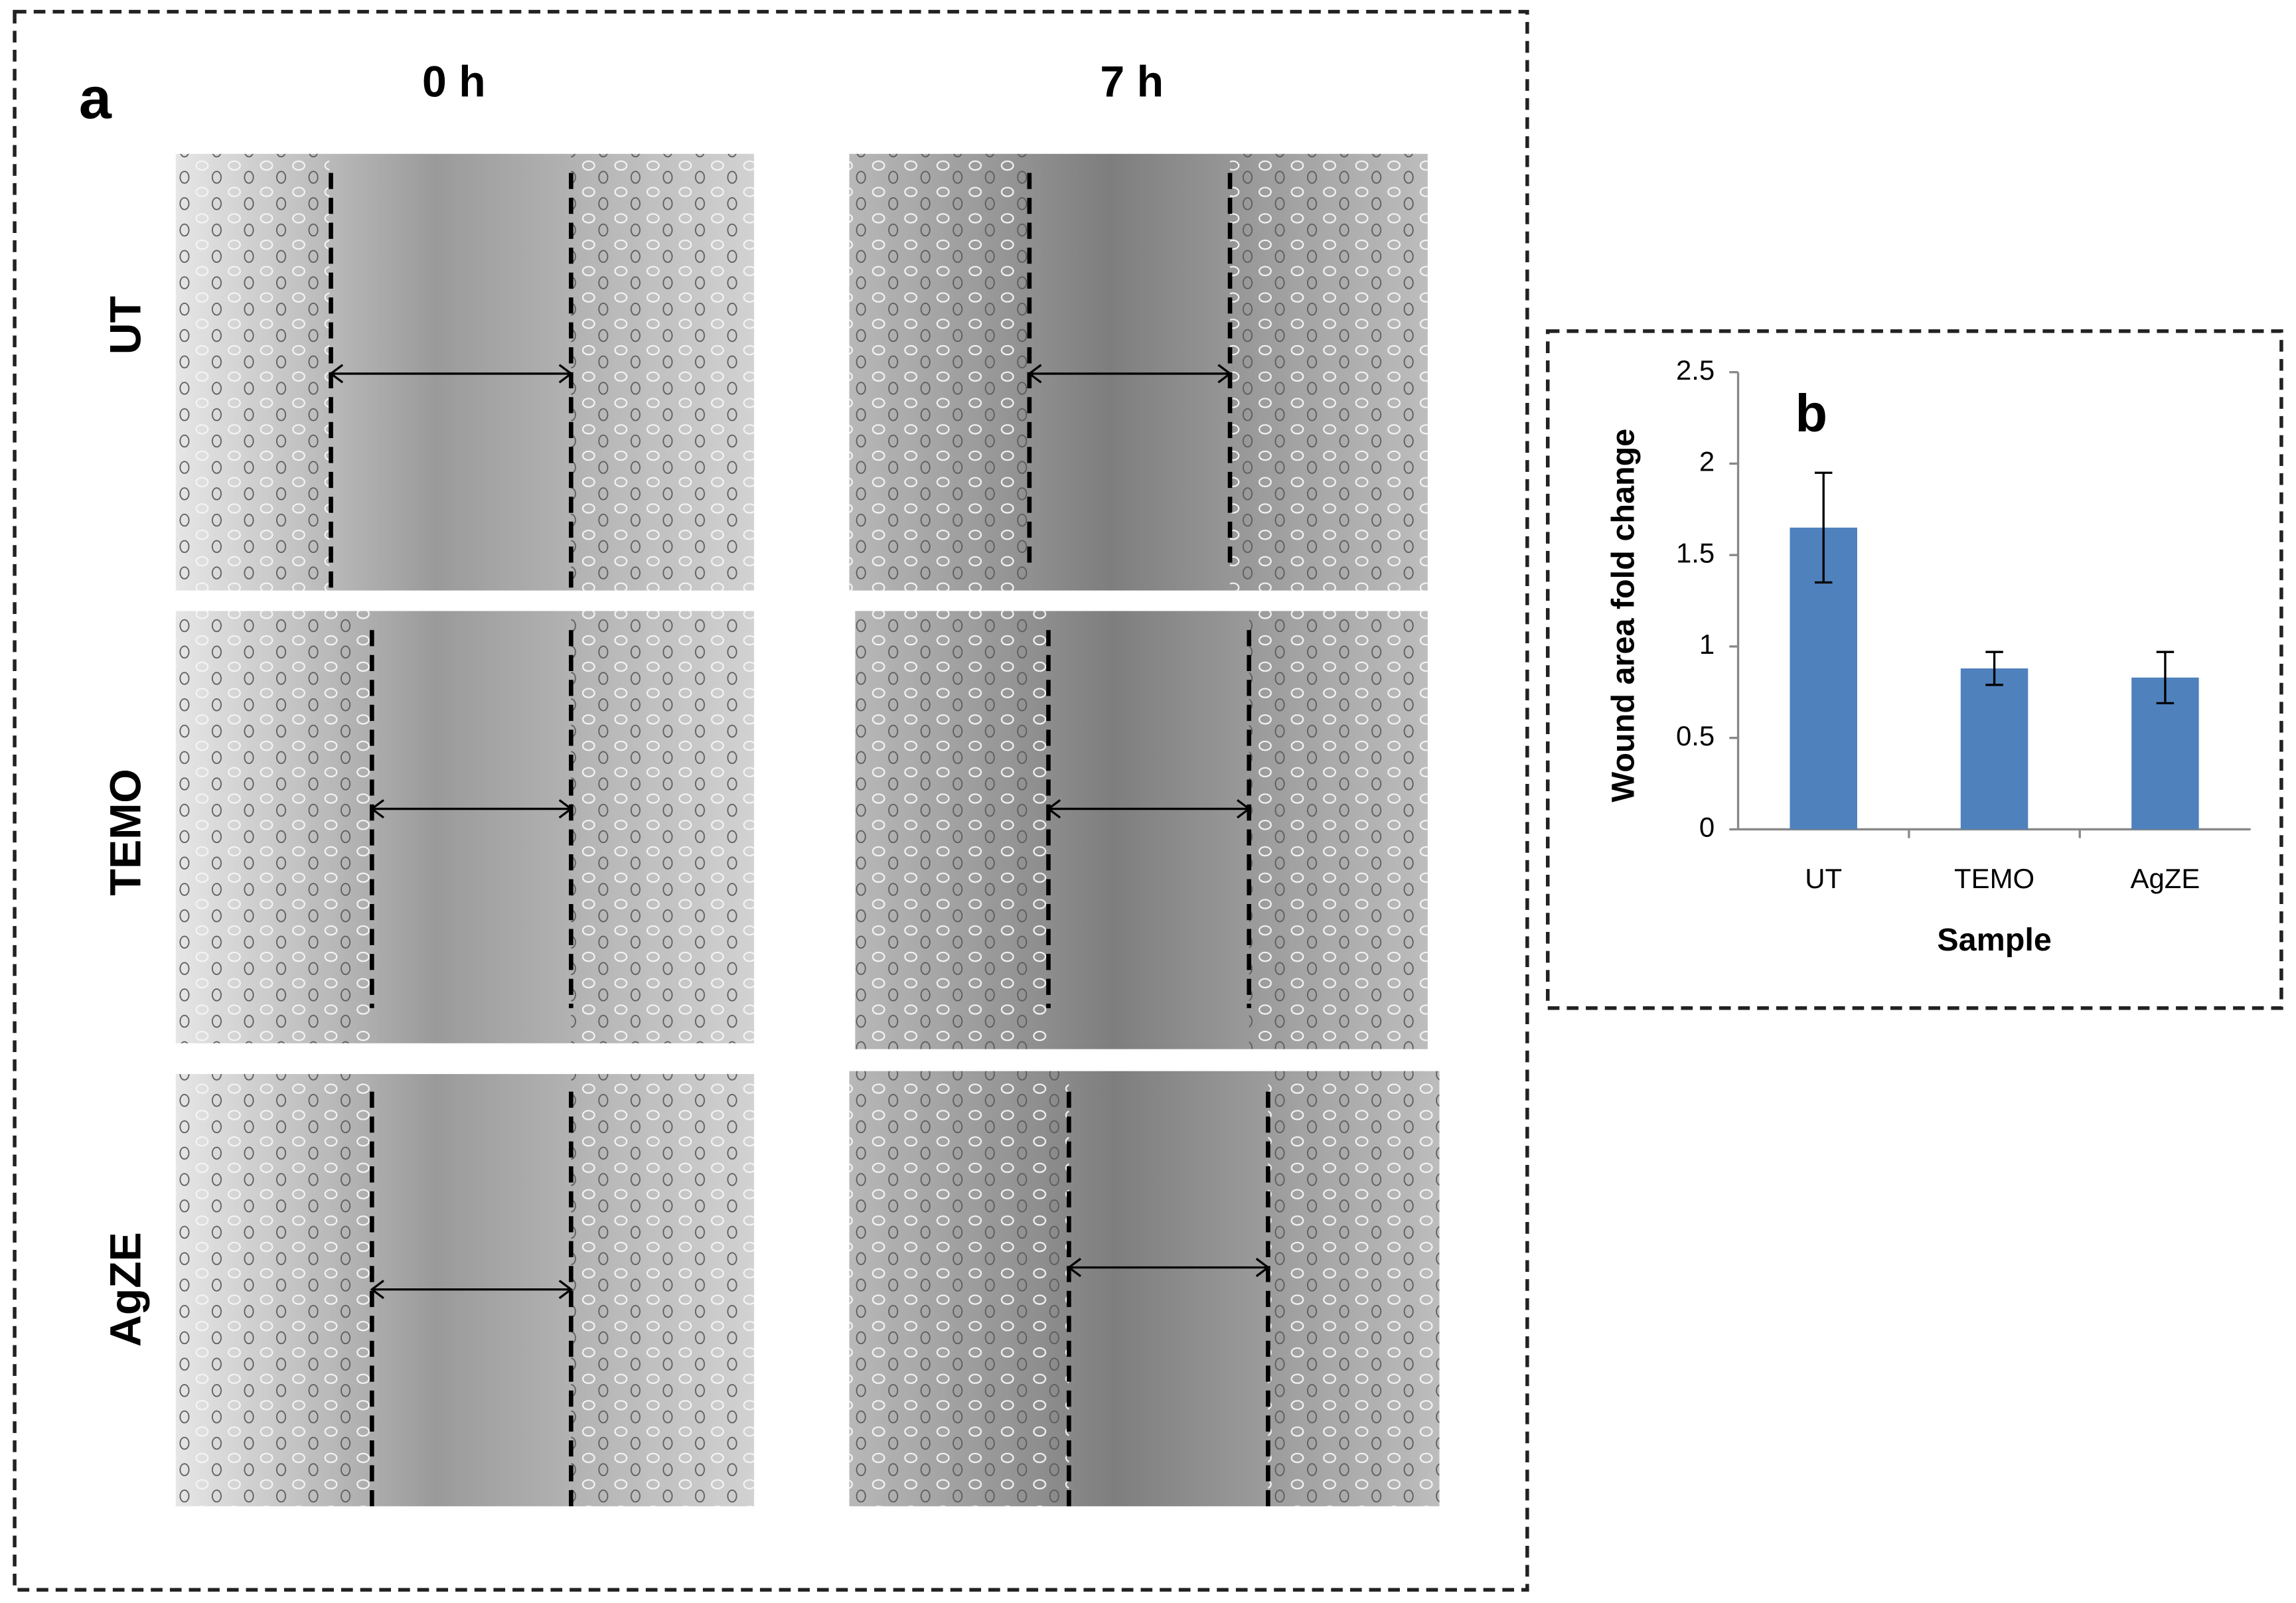  What do you see at coordinates (1623, 615) in the screenshot?
I see `y-axis-title: Wound area fold change` at bounding box center [1623, 615].